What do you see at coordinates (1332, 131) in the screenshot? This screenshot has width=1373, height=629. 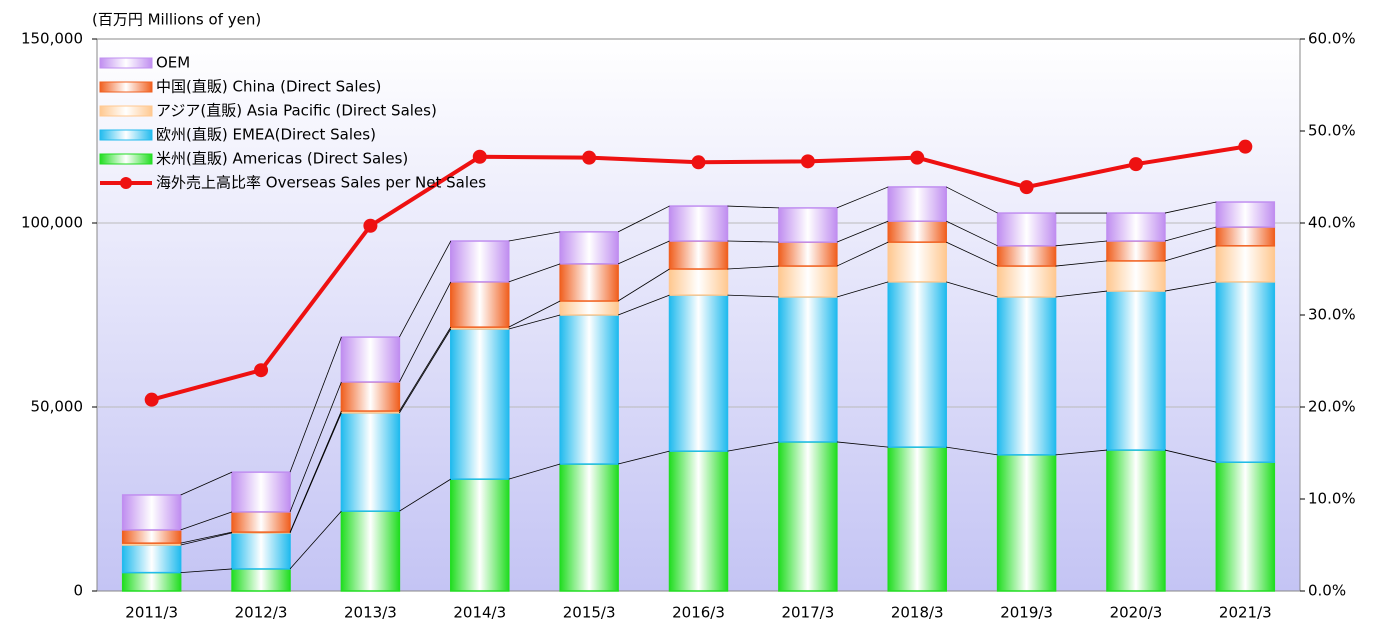 I see `y2-tick-label: 50.0%` at bounding box center [1332, 131].